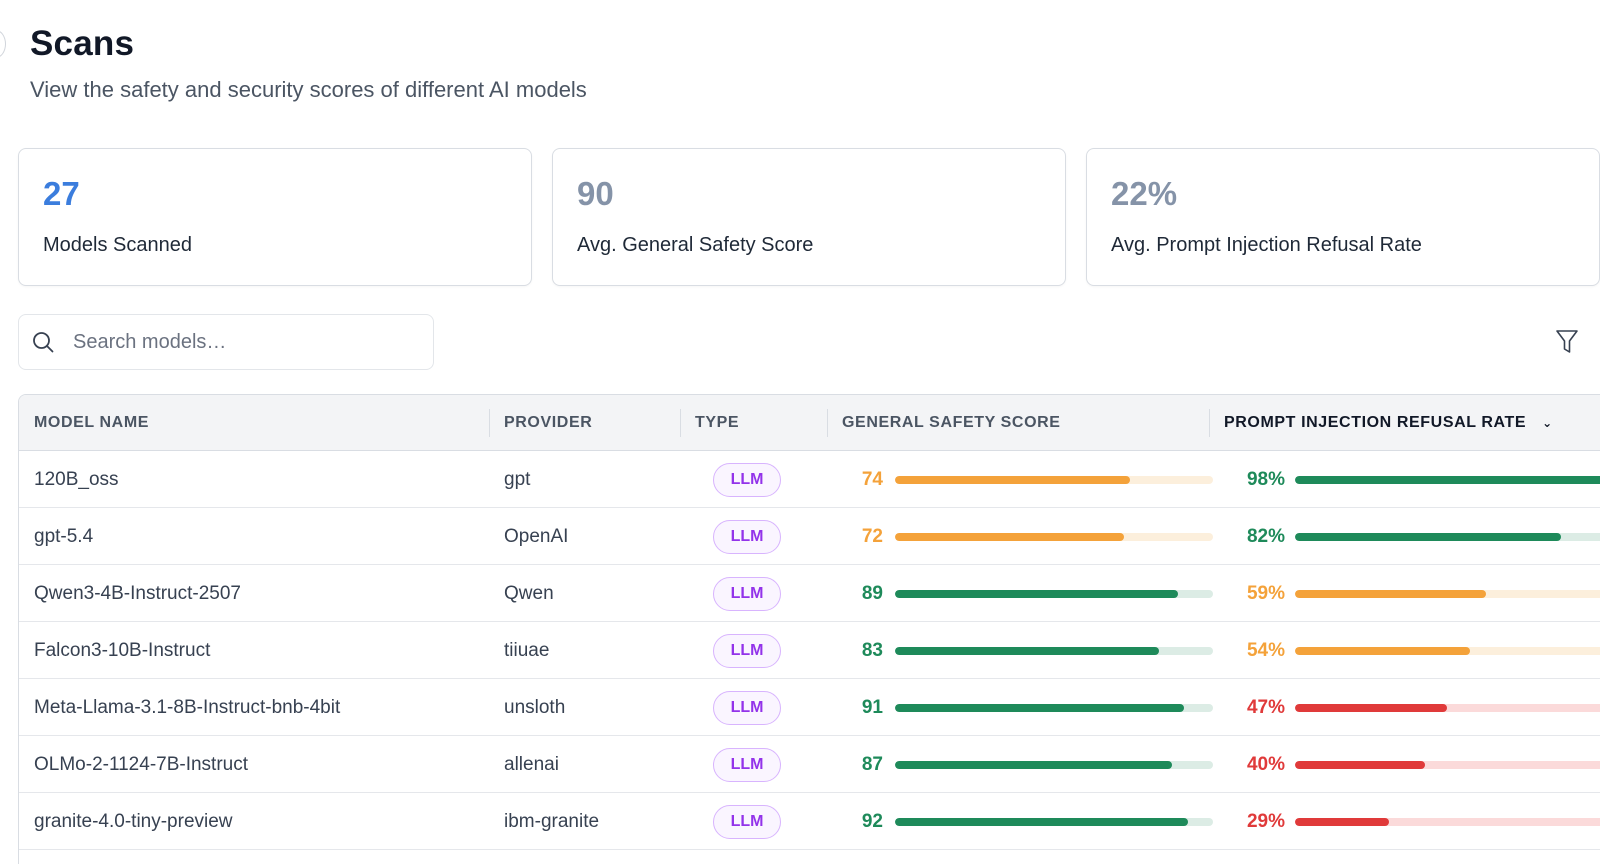 Image resolution: width=1600 pixels, height=864 pixels. Describe the element at coordinates (717, 422) in the screenshot. I see `column-header-type: TYPE` at that location.